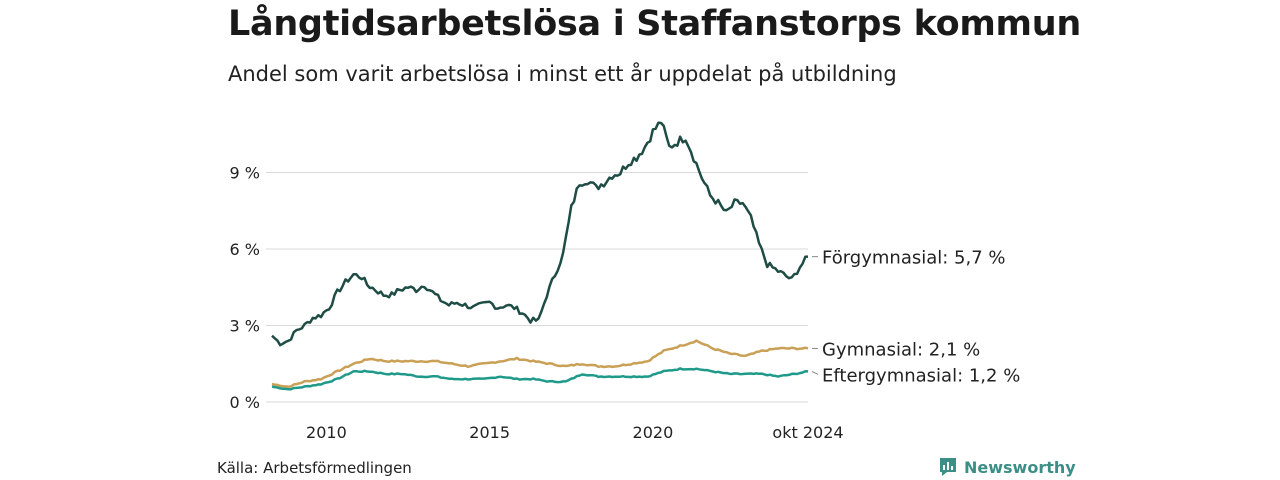  What do you see at coordinates (245, 249) in the screenshot?
I see `y-tick-label: 6 %` at bounding box center [245, 249].